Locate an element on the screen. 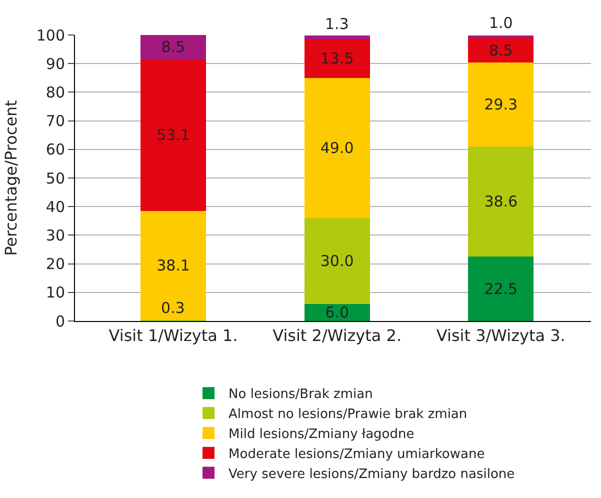 This screenshot has height=498, width=601. data-label: 38.1 is located at coordinates (173, 265).